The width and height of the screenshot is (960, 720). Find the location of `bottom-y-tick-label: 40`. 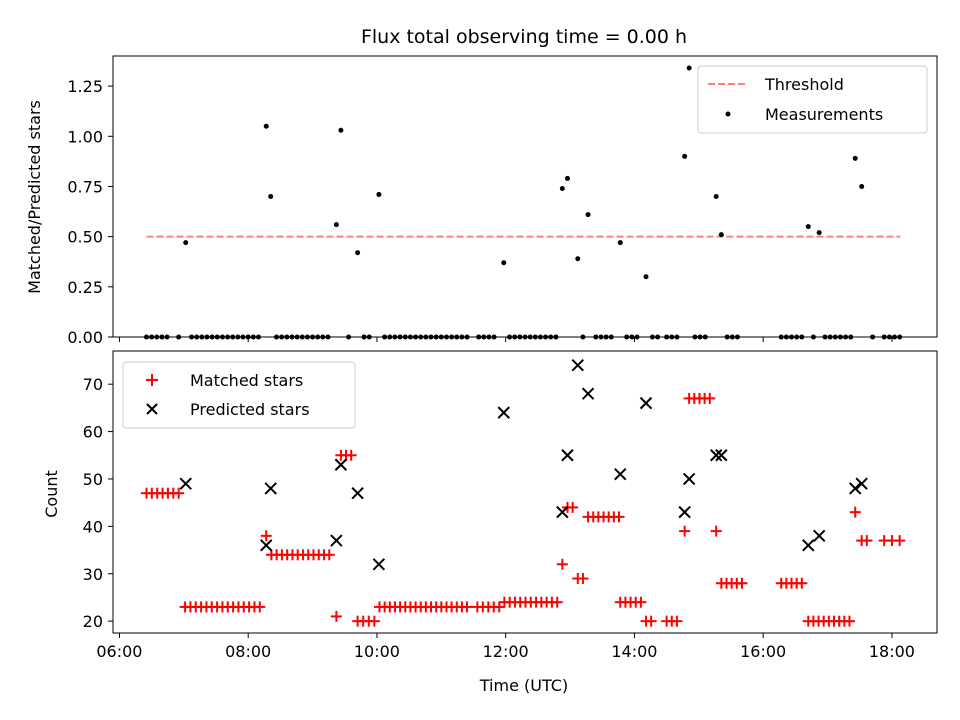

bottom-y-tick-label: 40 is located at coordinates (93, 526).